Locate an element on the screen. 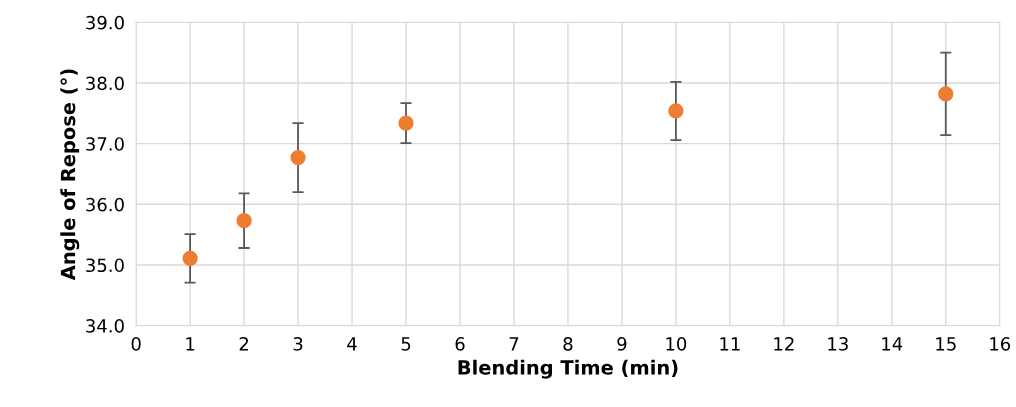 This screenshot has width=1016, height=407. y-axis-title: Angle of Repose (°) is located at coordinates (70, 175).